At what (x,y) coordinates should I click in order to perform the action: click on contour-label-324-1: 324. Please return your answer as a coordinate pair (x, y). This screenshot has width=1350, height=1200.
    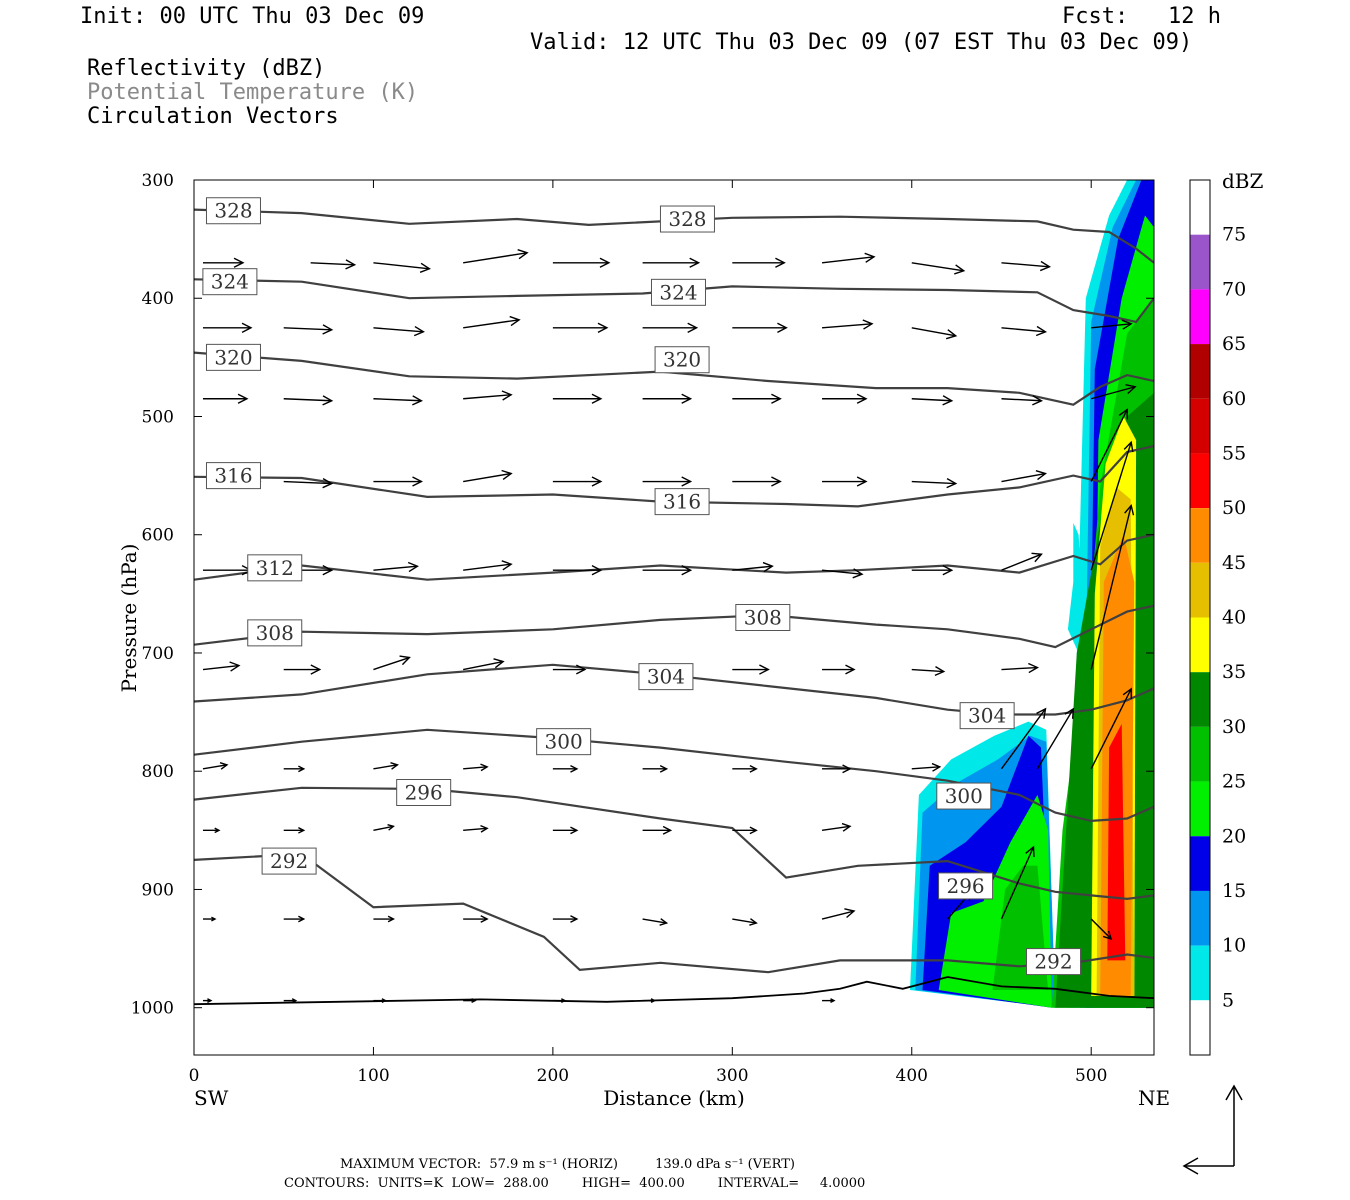
    Looking at the image, I should click on (678, 292).